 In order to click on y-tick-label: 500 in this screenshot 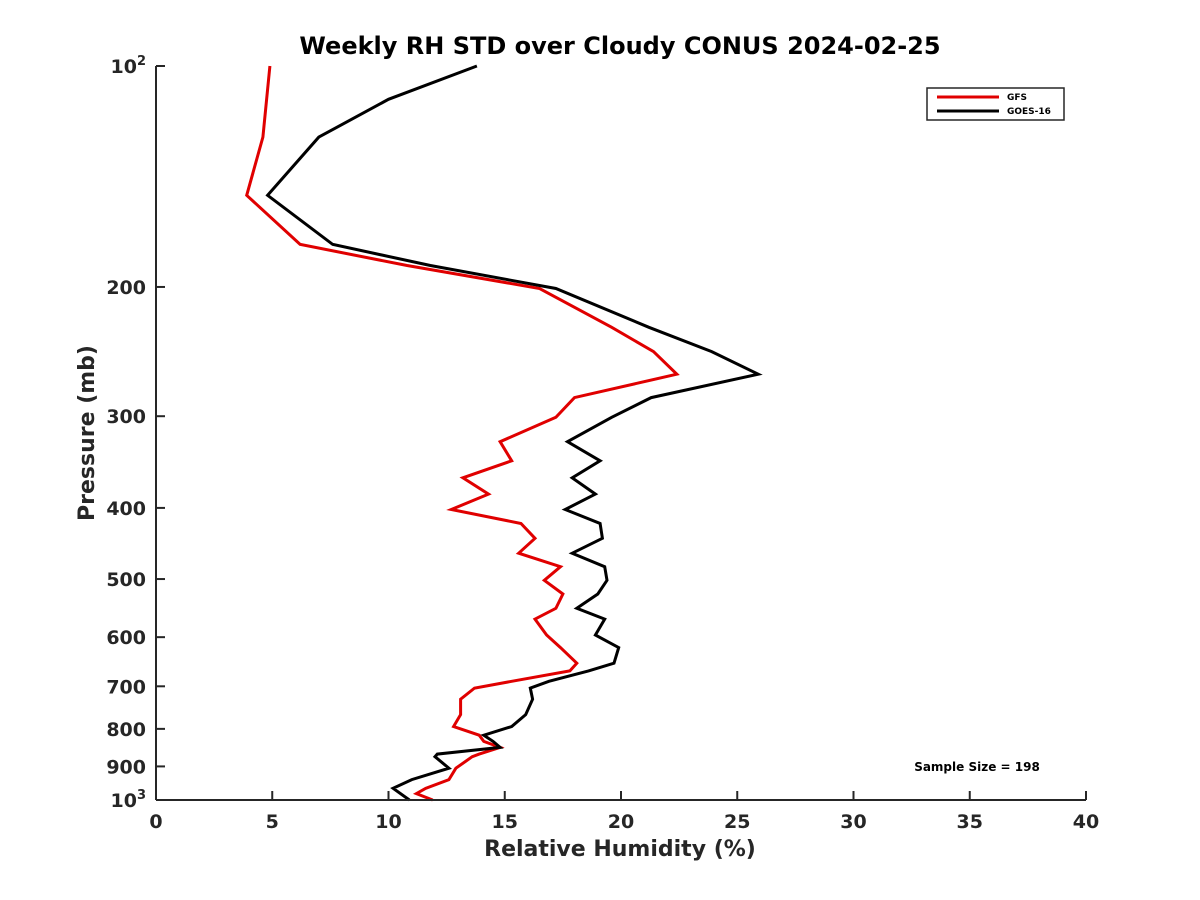, I will do `click(126, 580)`.